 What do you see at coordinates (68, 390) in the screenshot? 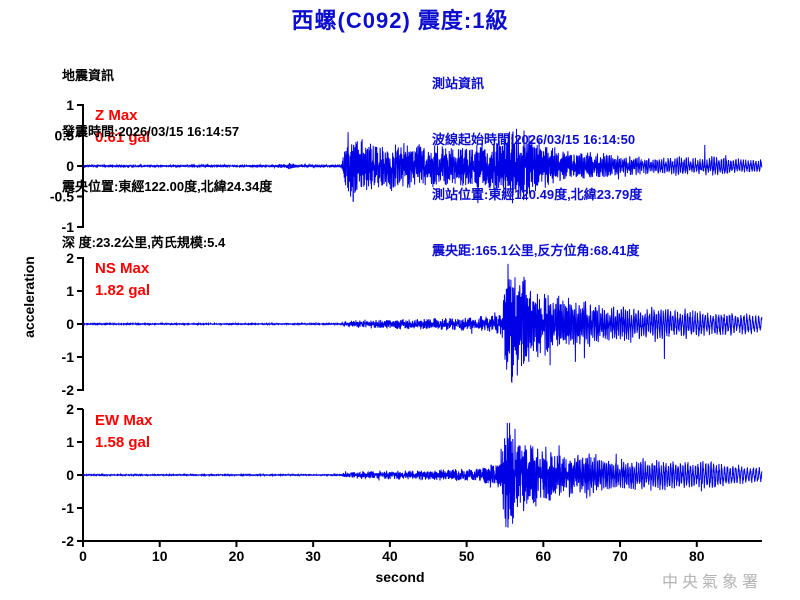
I see `y-tick-label-ns: -2` at bounding box center [68, 390].